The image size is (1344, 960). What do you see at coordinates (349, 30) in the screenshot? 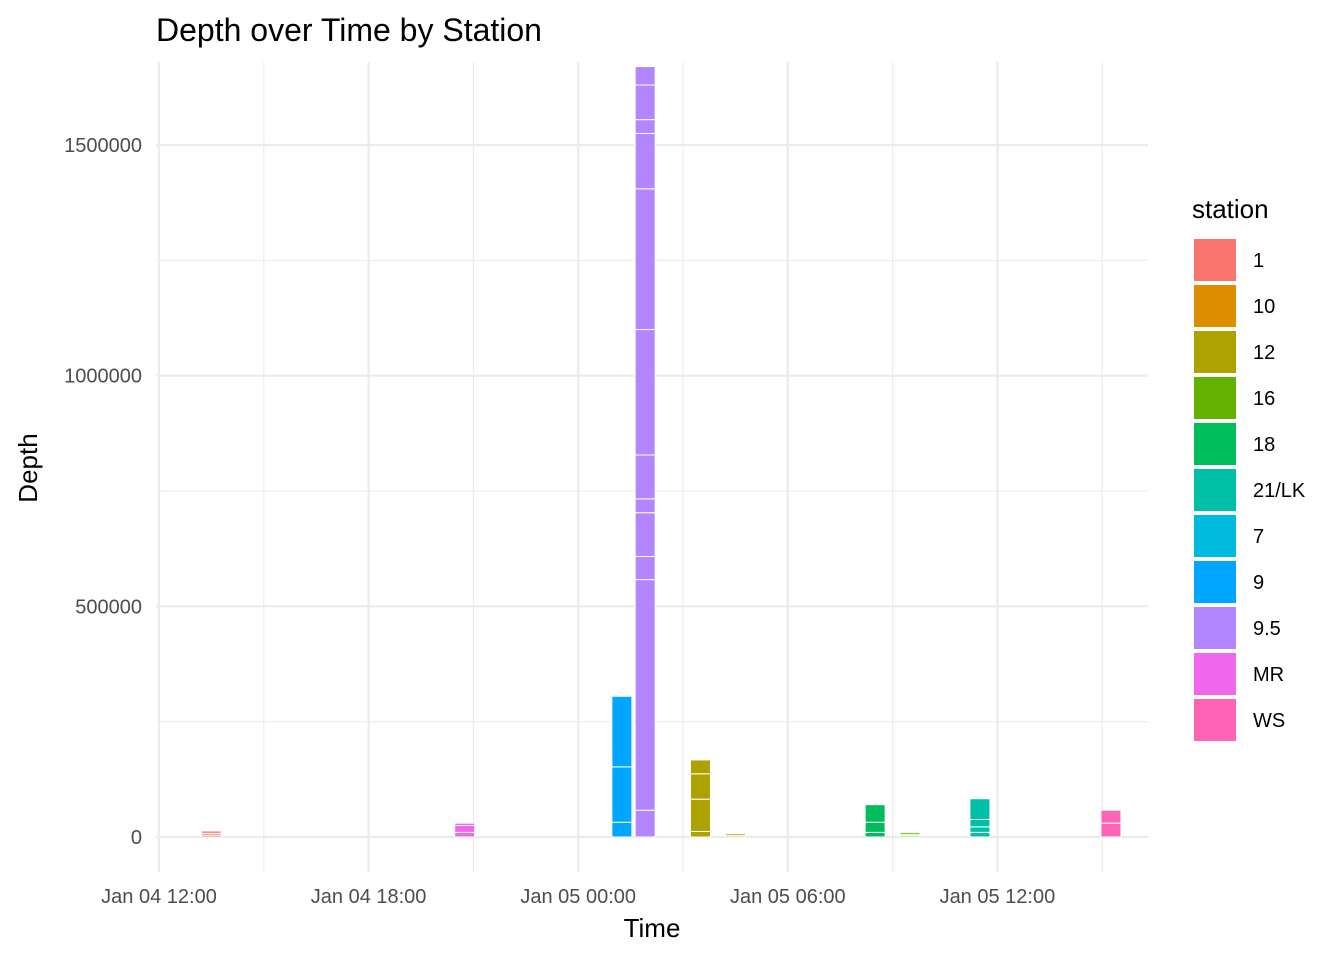
I see `chart-title: Depth over Time by Station` at bounding box center [349, 30].